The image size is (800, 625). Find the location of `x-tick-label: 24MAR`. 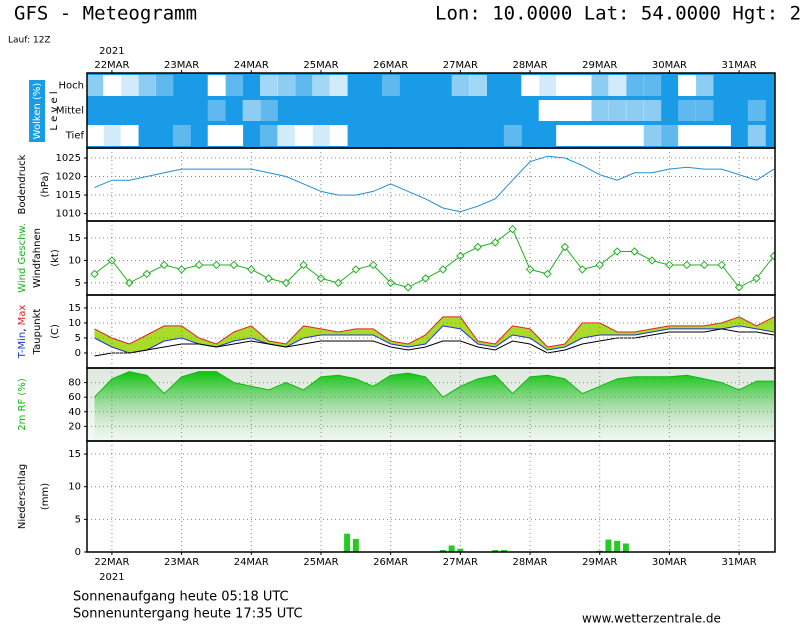

x-tick-label: 24MAR is located at coordinates (251, 65).